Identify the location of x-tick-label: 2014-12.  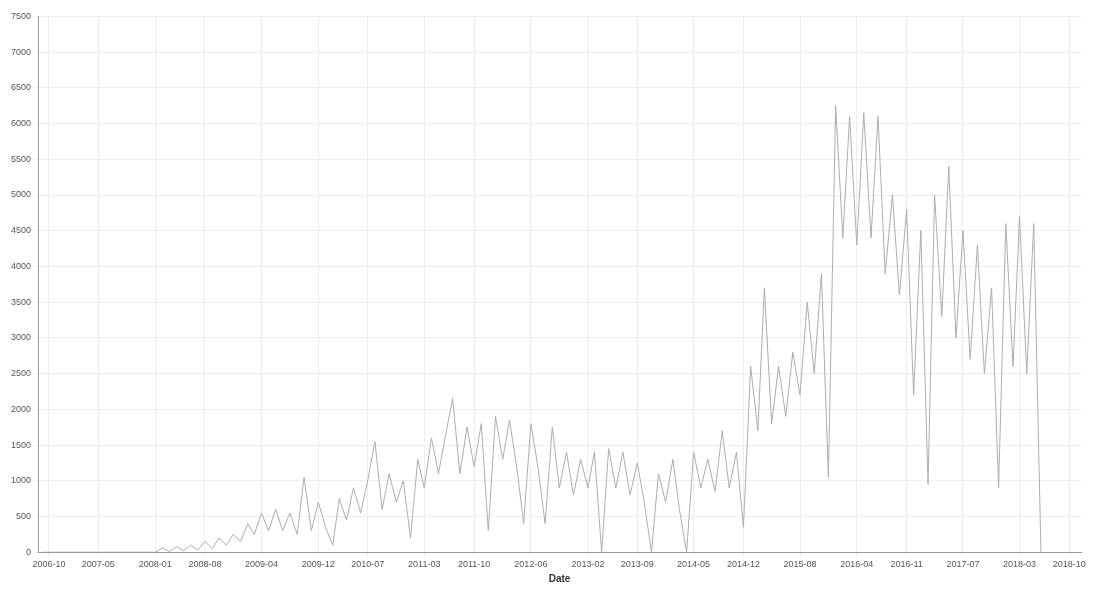
(743, 564).